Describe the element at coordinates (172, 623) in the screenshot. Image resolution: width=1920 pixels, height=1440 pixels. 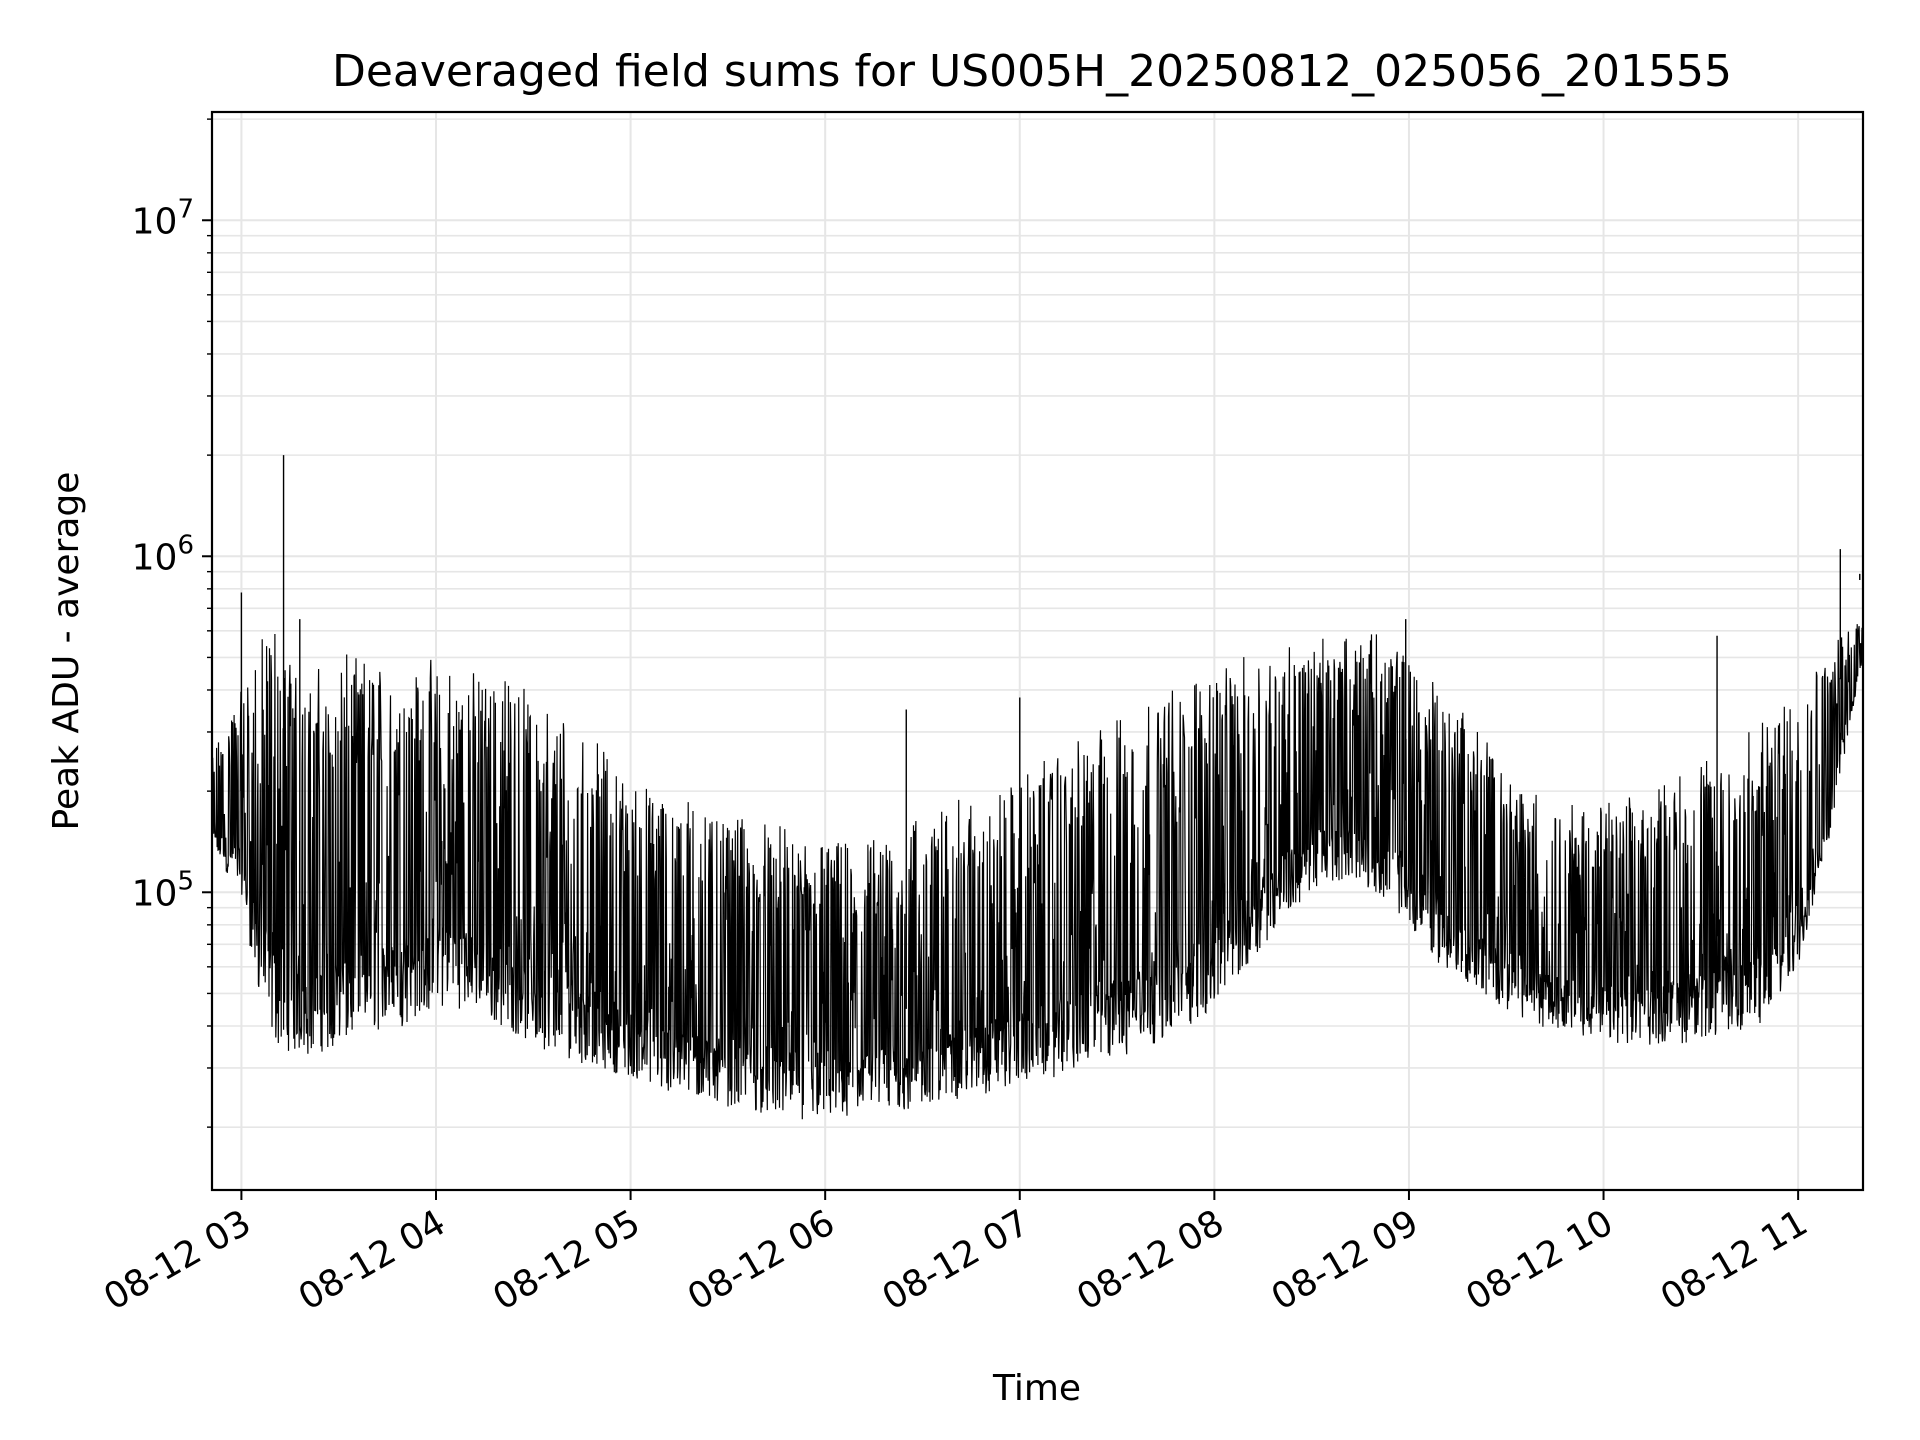
I see `y-axis: 10⁵ 10⁶ 10⁷` at that location.